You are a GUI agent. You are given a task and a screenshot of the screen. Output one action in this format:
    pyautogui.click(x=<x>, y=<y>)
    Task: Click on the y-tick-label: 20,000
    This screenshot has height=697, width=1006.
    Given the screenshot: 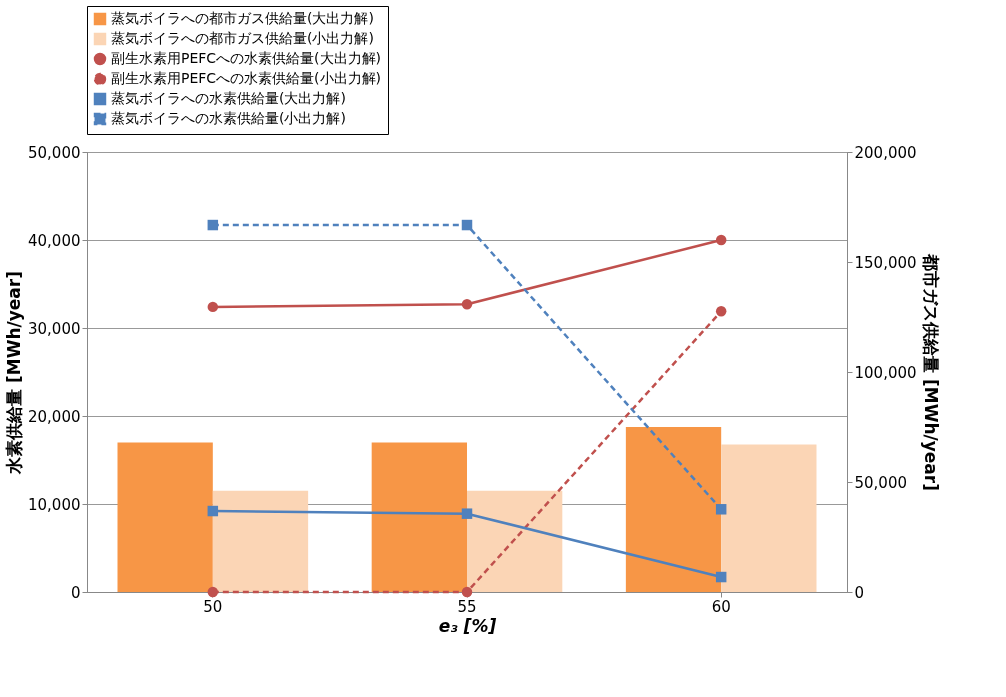 What is the action you would take?
    pyautogui.click(x=54, y=416)
    